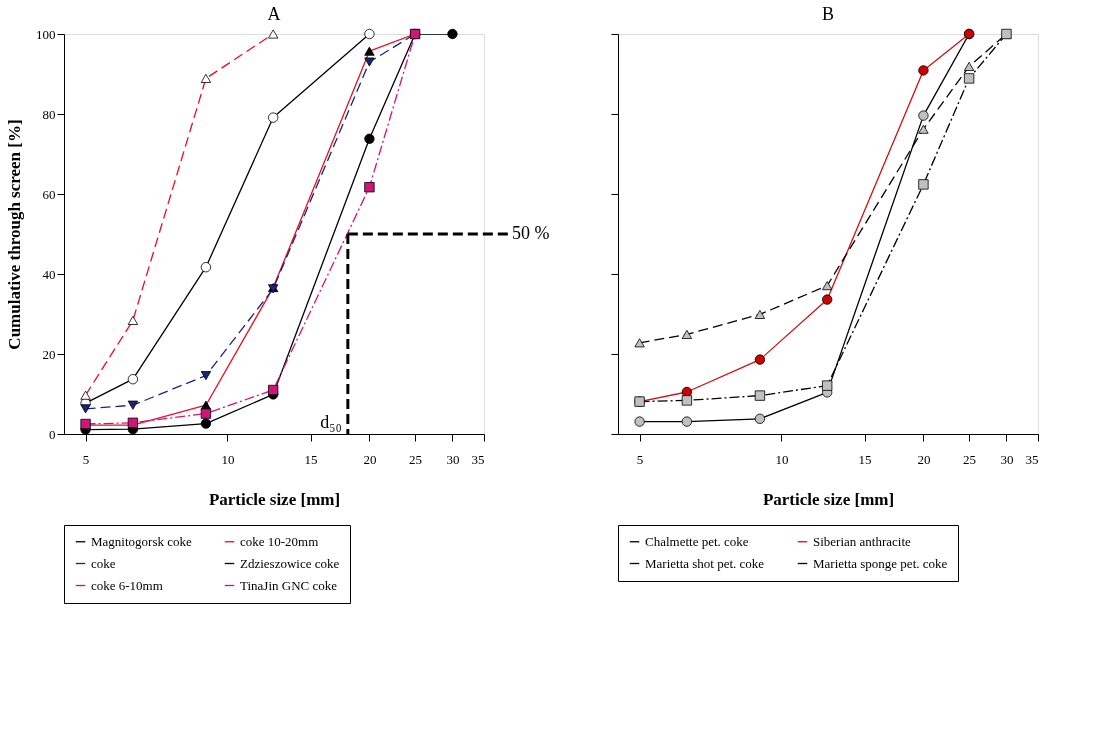 This screenshot has width=1105, height=731. Describe the element at coordinates (705, 563) in the screenshot. I see `legend-label: Marietta shot pet. coke` at that location.